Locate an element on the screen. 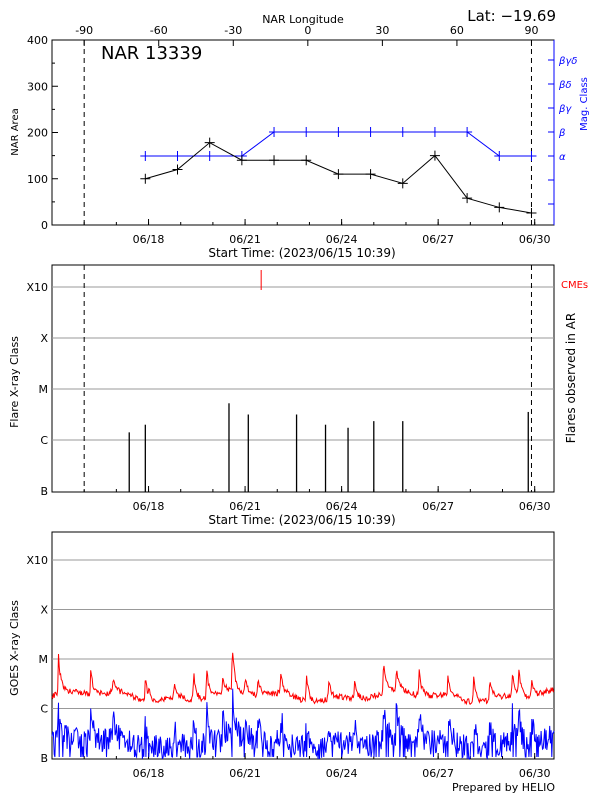 The width and height of the screenshot is (600, 800). mag-class-label: α is located at coordinates (562, 157).